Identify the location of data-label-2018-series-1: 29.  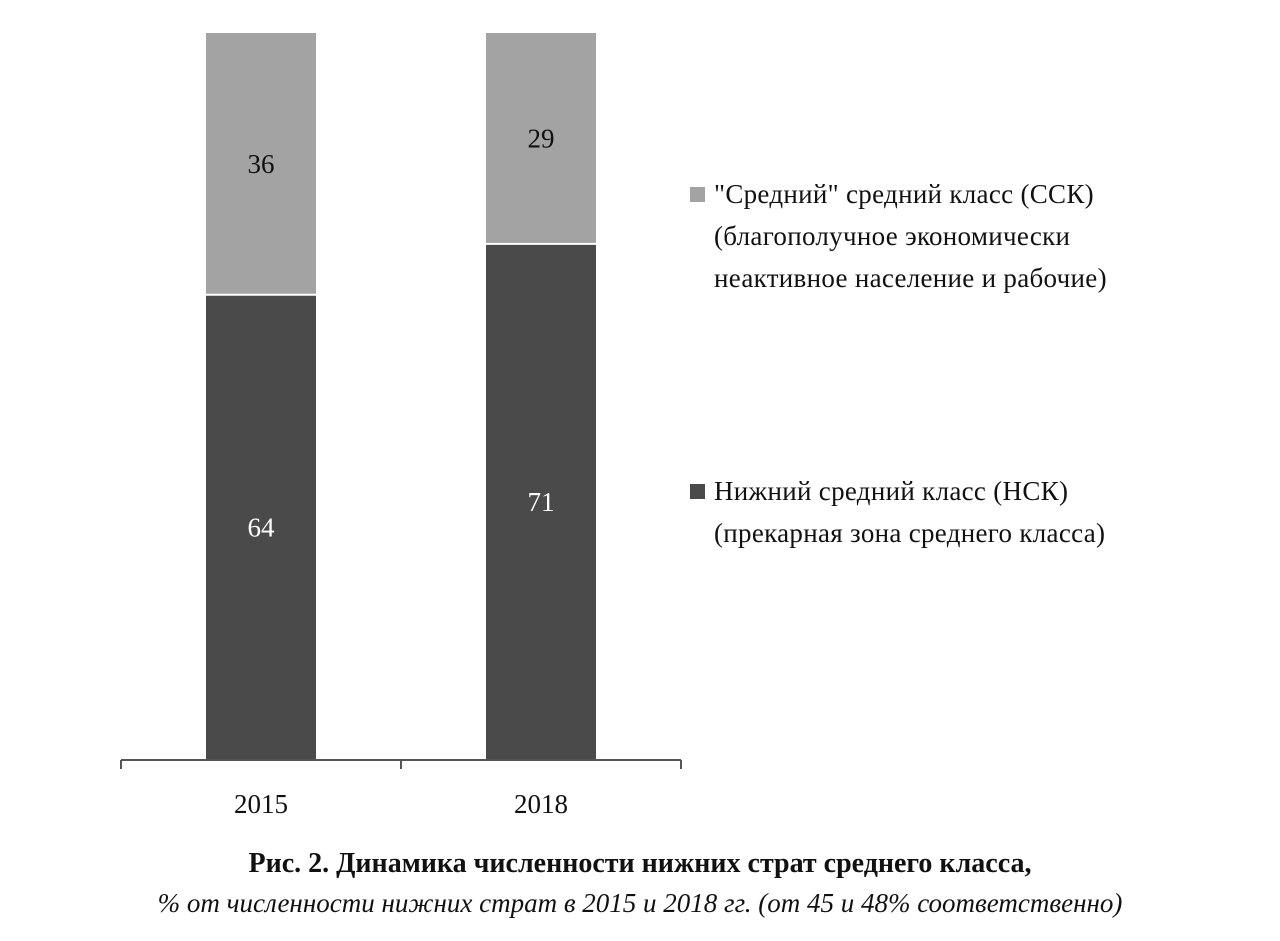
(541, 138).